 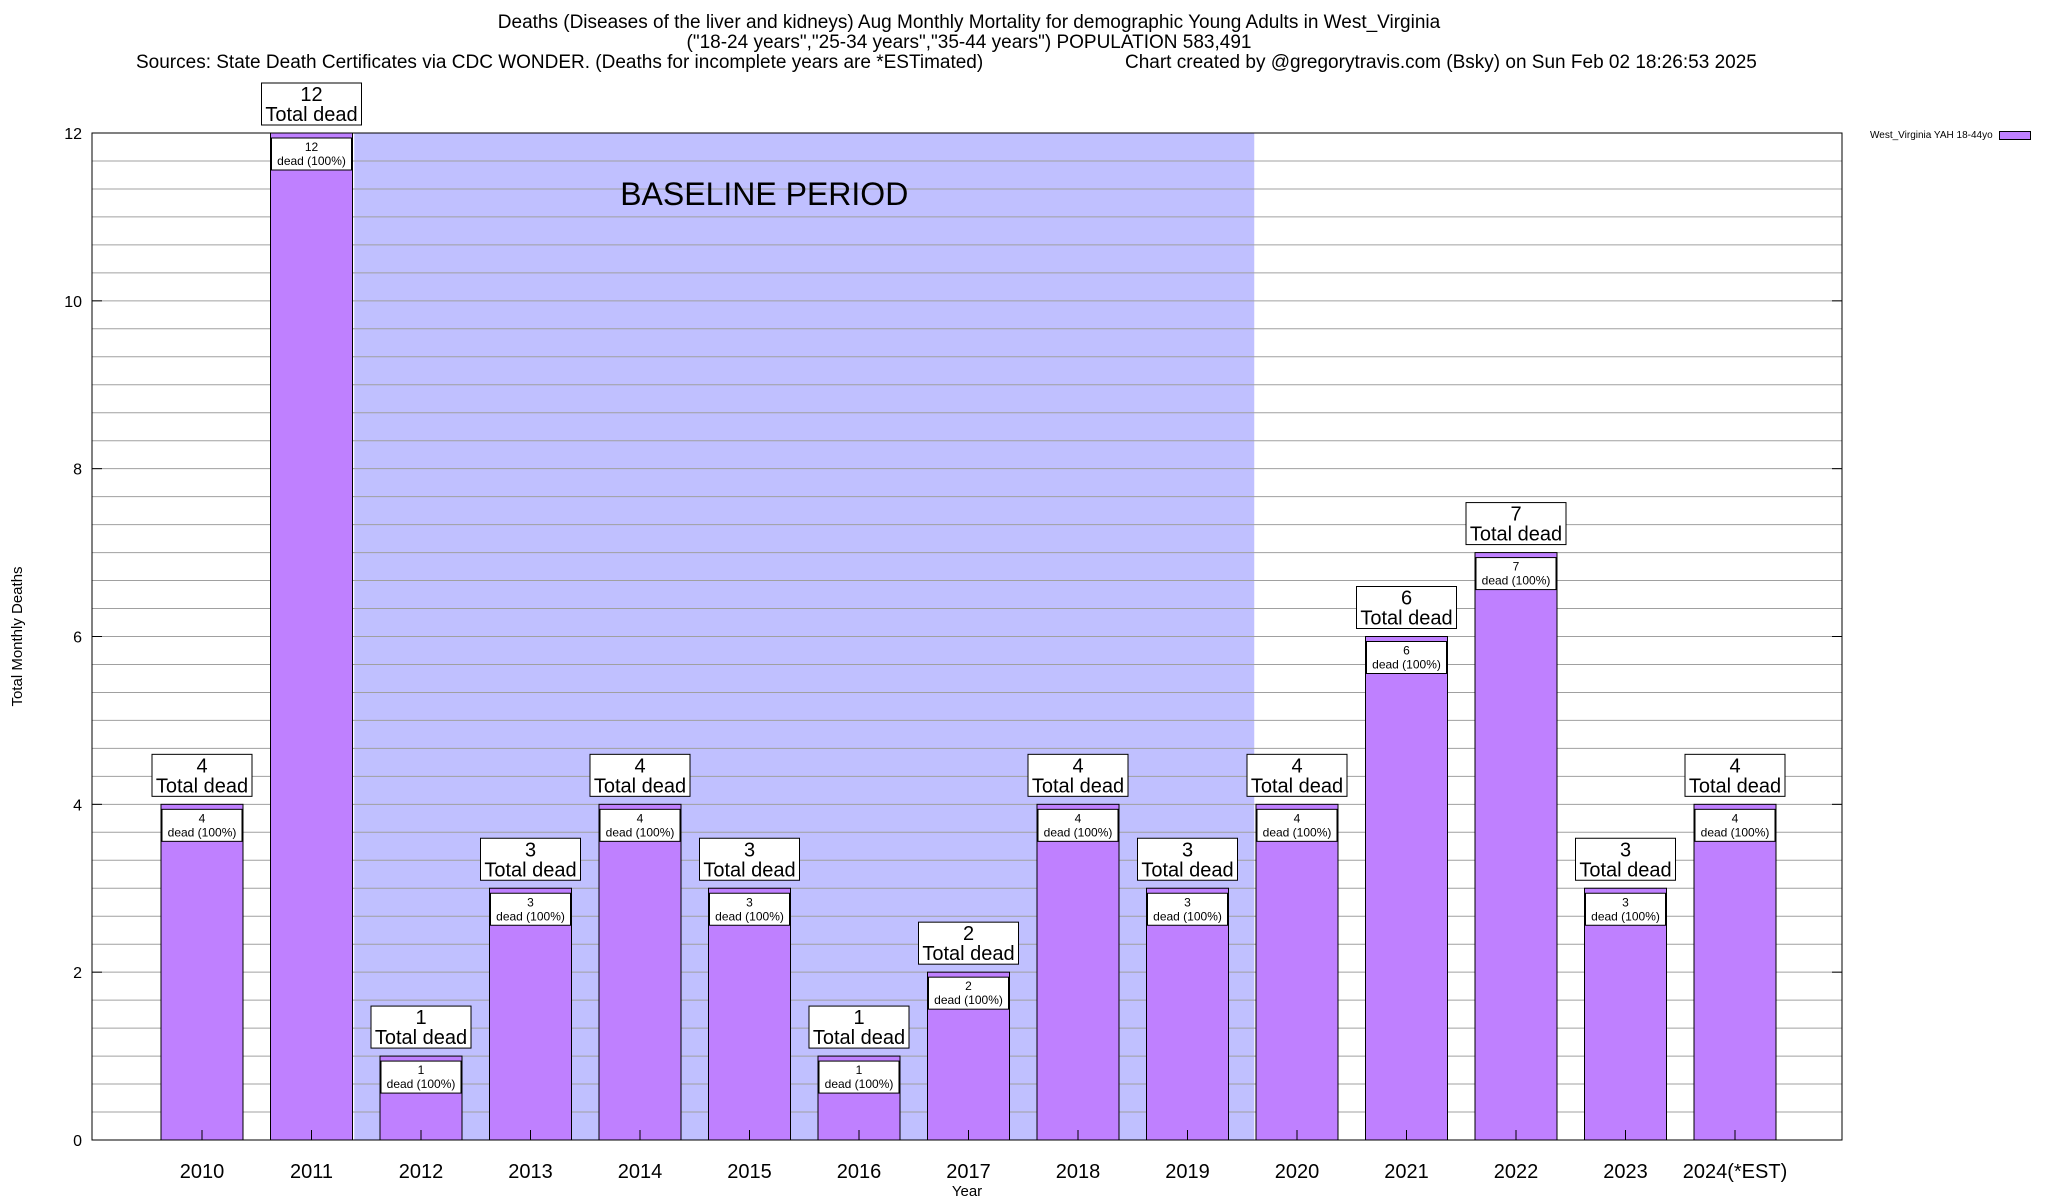 What do you see at coordinates (530, 1172) in the screenshot?
I see `x-tick-label: 2013` at bounding box center [530, 1172].